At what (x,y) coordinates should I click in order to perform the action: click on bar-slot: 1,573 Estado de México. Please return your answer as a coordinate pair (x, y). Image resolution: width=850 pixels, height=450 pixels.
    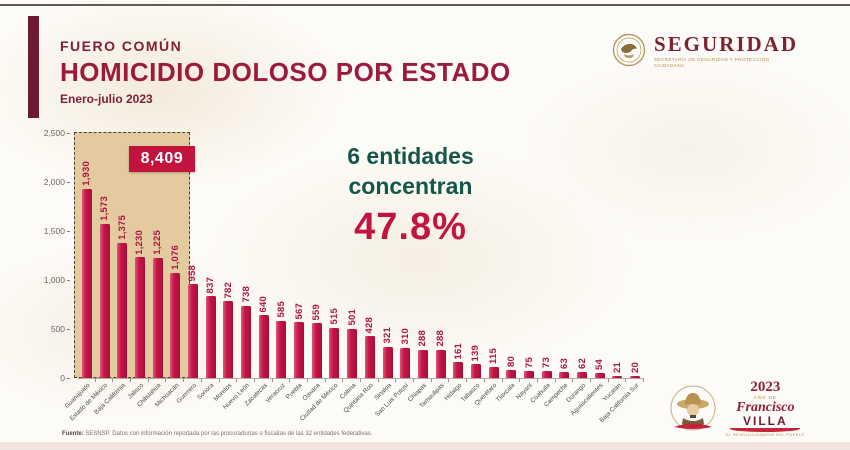
    Looking at the image, I should click on (91, 277).